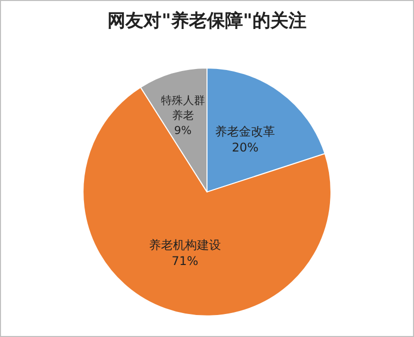 The image size is (414, 337). I want to click on slice-label: 特殊人群养老, so click(182, 108).